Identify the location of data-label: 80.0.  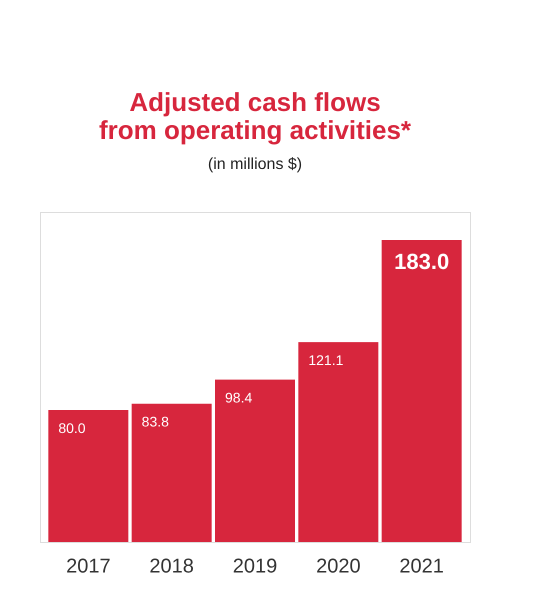
(72, 428).